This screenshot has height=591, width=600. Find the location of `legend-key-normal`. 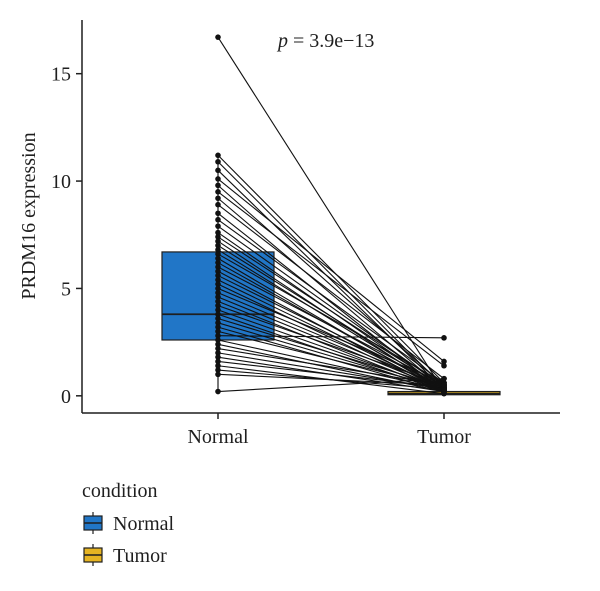

legend-key-normal is located at coordinates (93, 523).